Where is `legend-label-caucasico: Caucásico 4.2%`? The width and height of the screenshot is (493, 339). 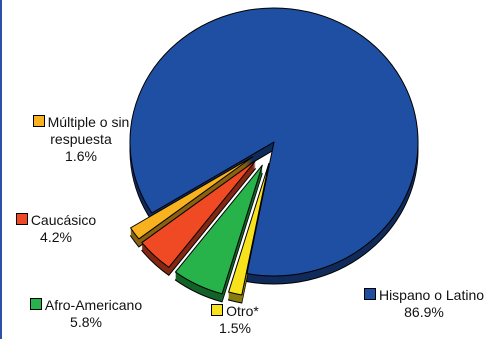 legend-label-caucasico: Caucásico 4.2% is located at coordinates (56, 229).